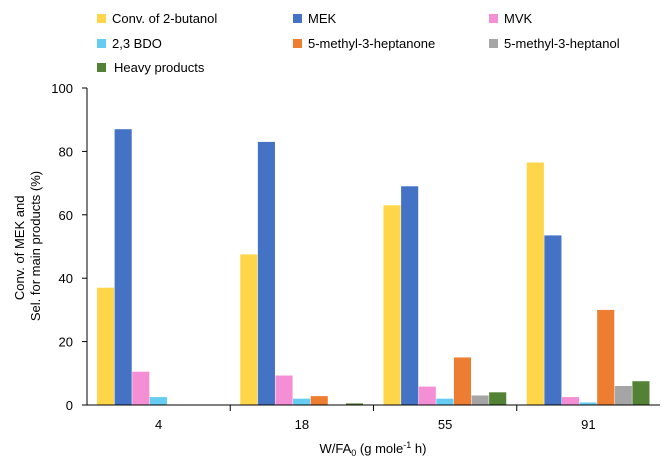 The height and width of the screenshot is (465, 668). I want to click on x-tick-label: 4, so click(158, 424).